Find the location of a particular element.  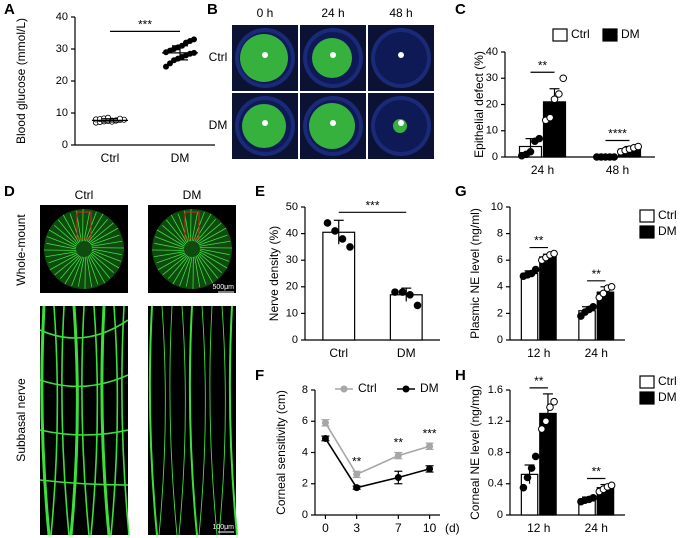

y-tick-label: 4 is located at coordinates (305, 452).